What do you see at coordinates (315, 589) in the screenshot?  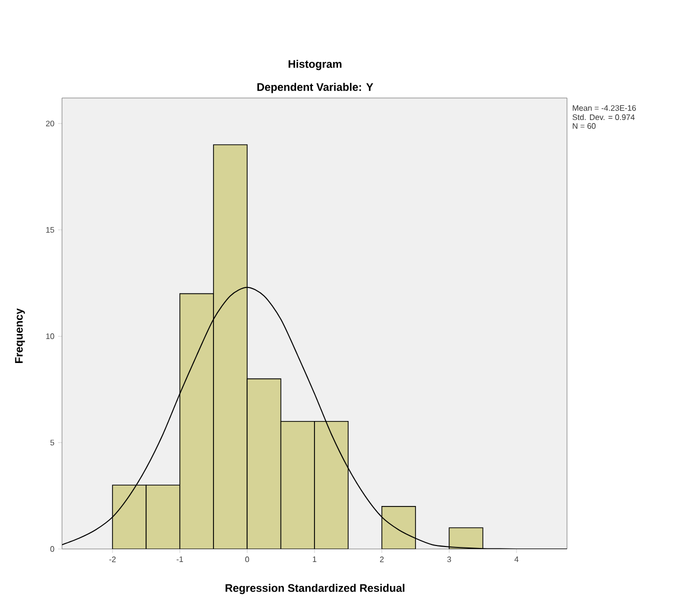 I see `x-axis-title: Regression Standardized Residual` at bounding box center [315, 589].